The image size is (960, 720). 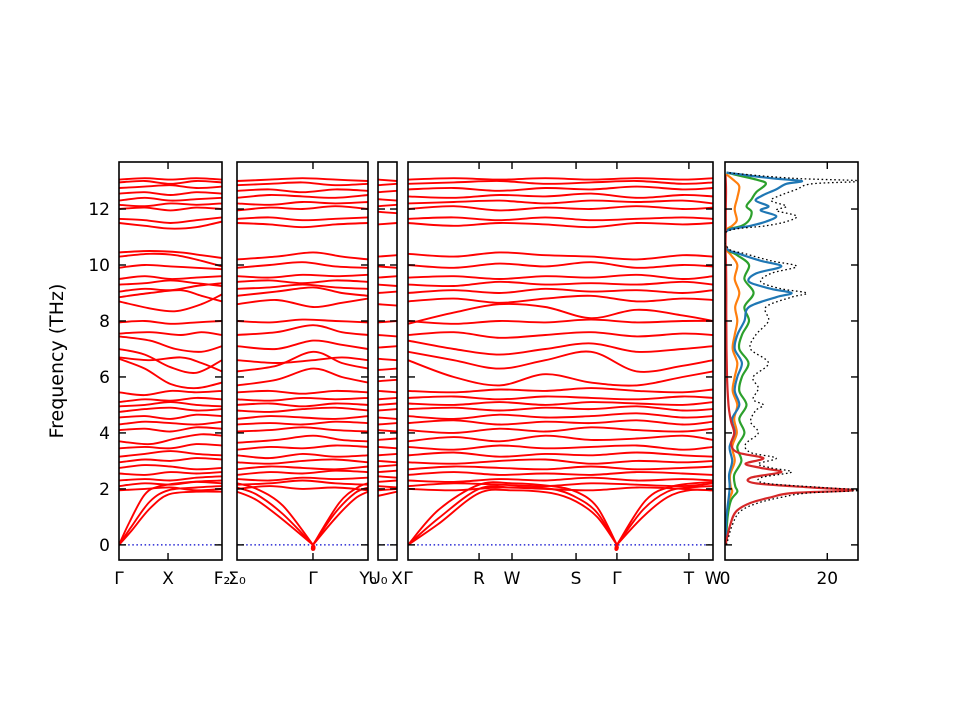 What do you see at coordinates (689, 579) in the screenshot?
I see `x-tick-label: T` at bounding box center [689, 579].